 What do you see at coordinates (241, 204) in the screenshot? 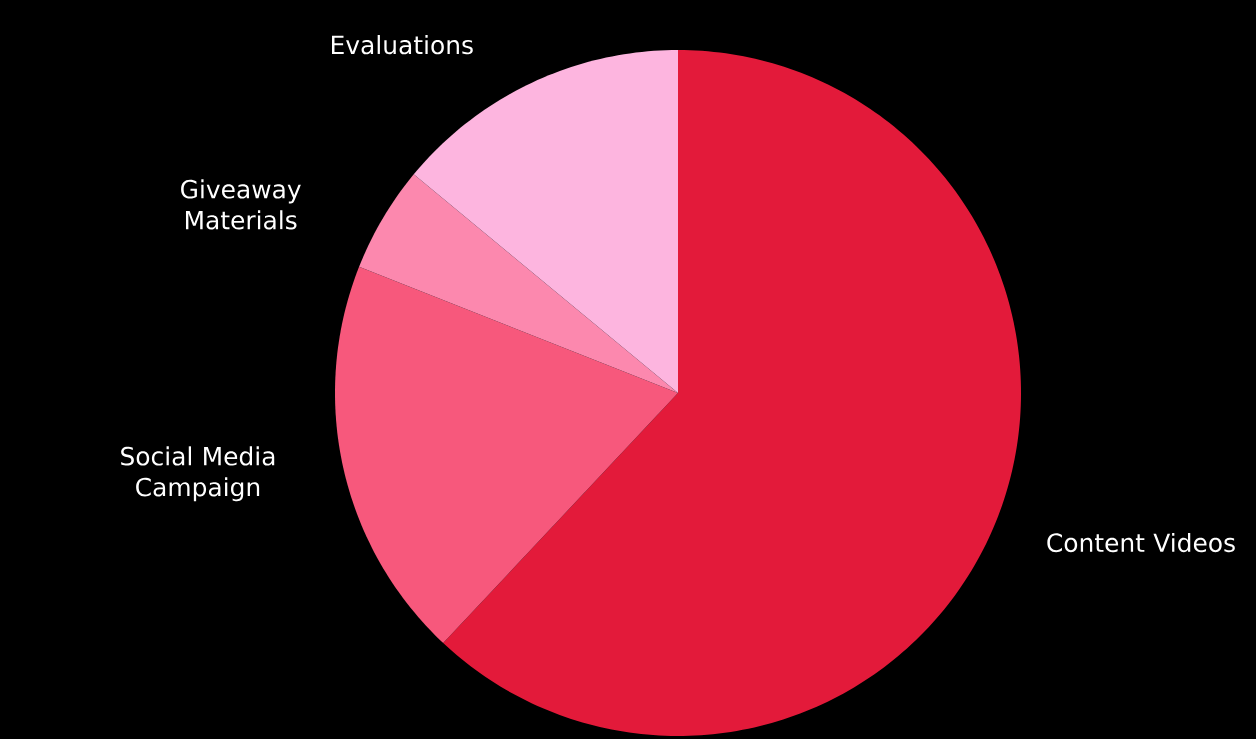
I see `slice-label: Giveaway Materials` at bounding box center [241, 204].